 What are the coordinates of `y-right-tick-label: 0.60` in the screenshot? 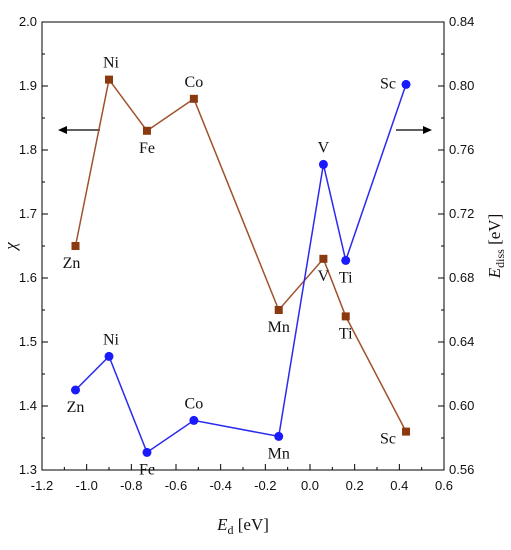 It's located at (461, 405).